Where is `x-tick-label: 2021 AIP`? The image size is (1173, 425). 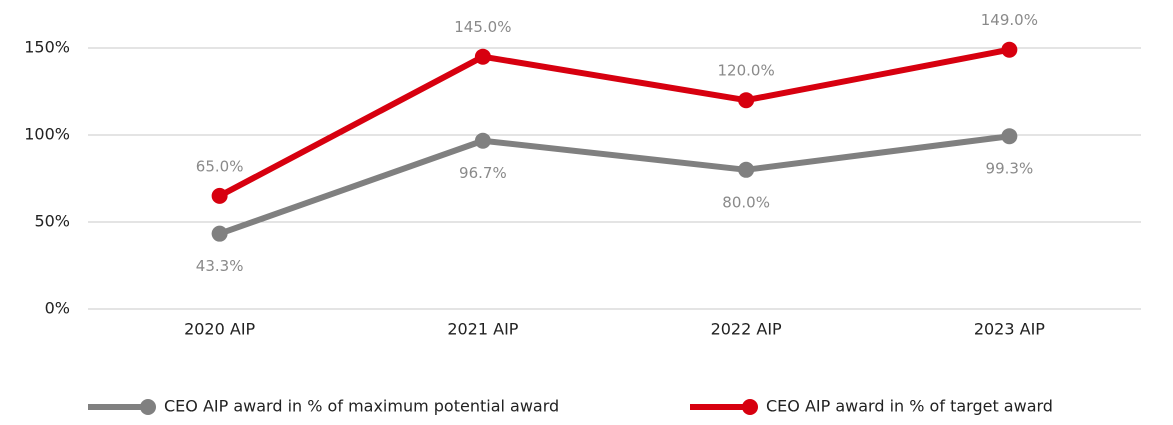
x-tick-label: 2021 AIP is located at coordinates (482, 329).